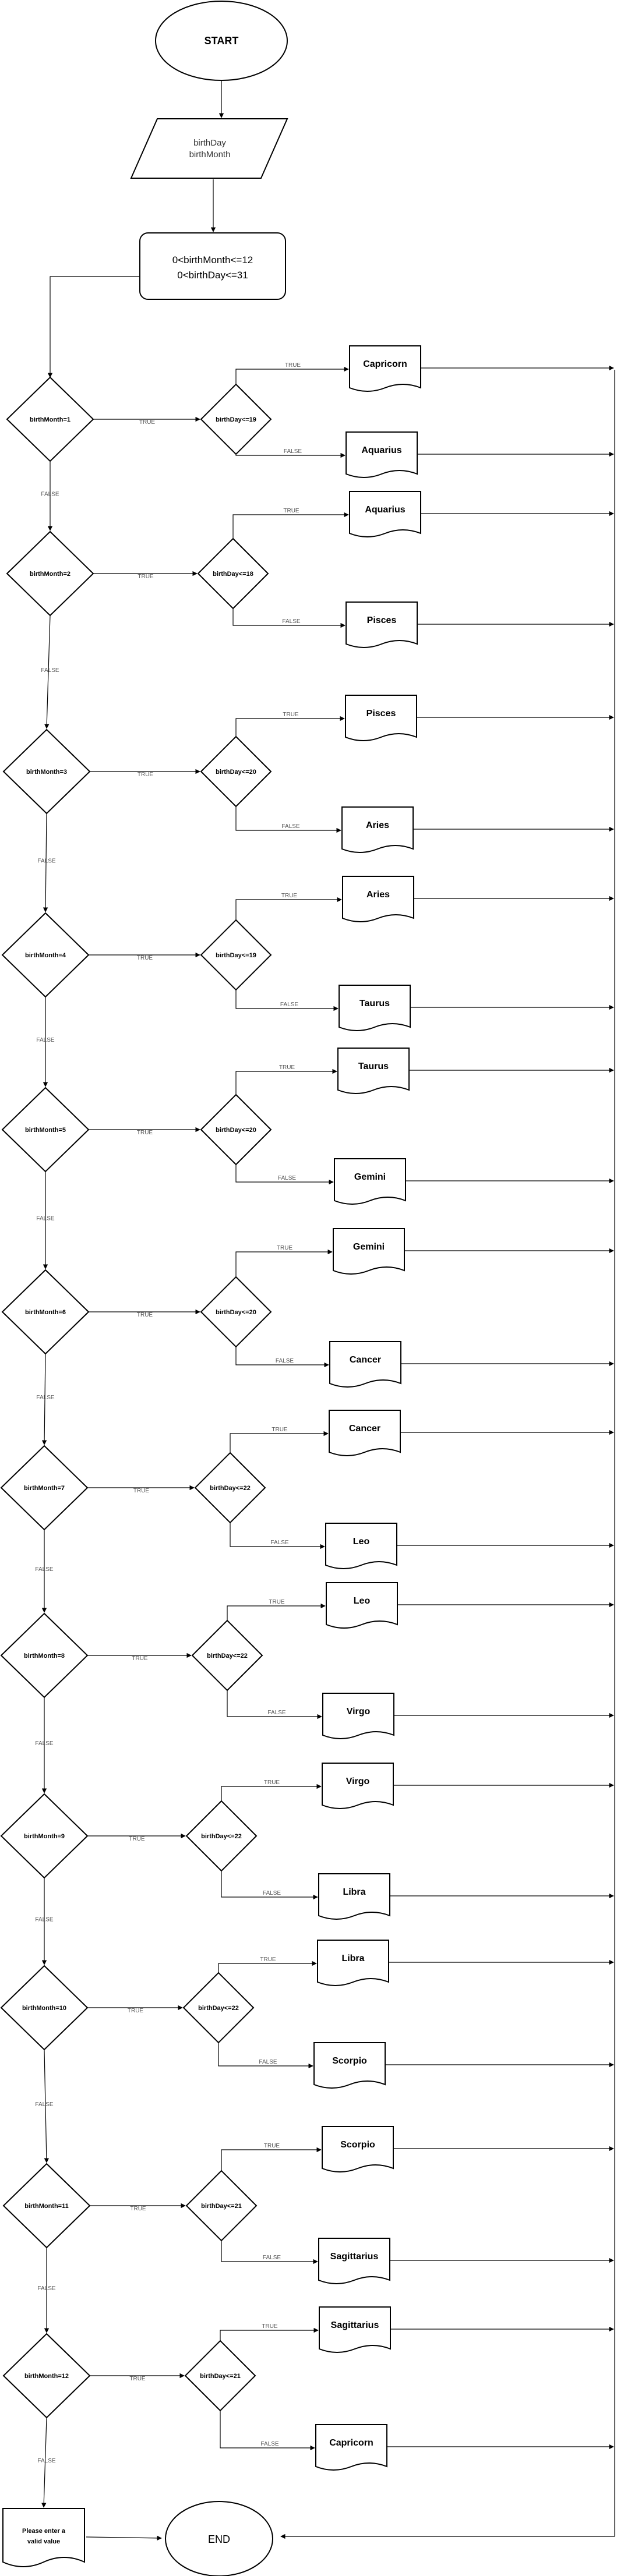  What do you see at coordinates (220, 2376) in the screenshot?
I see `day-condition-label: birthDay<=21` at bounding box center [220, 2376].